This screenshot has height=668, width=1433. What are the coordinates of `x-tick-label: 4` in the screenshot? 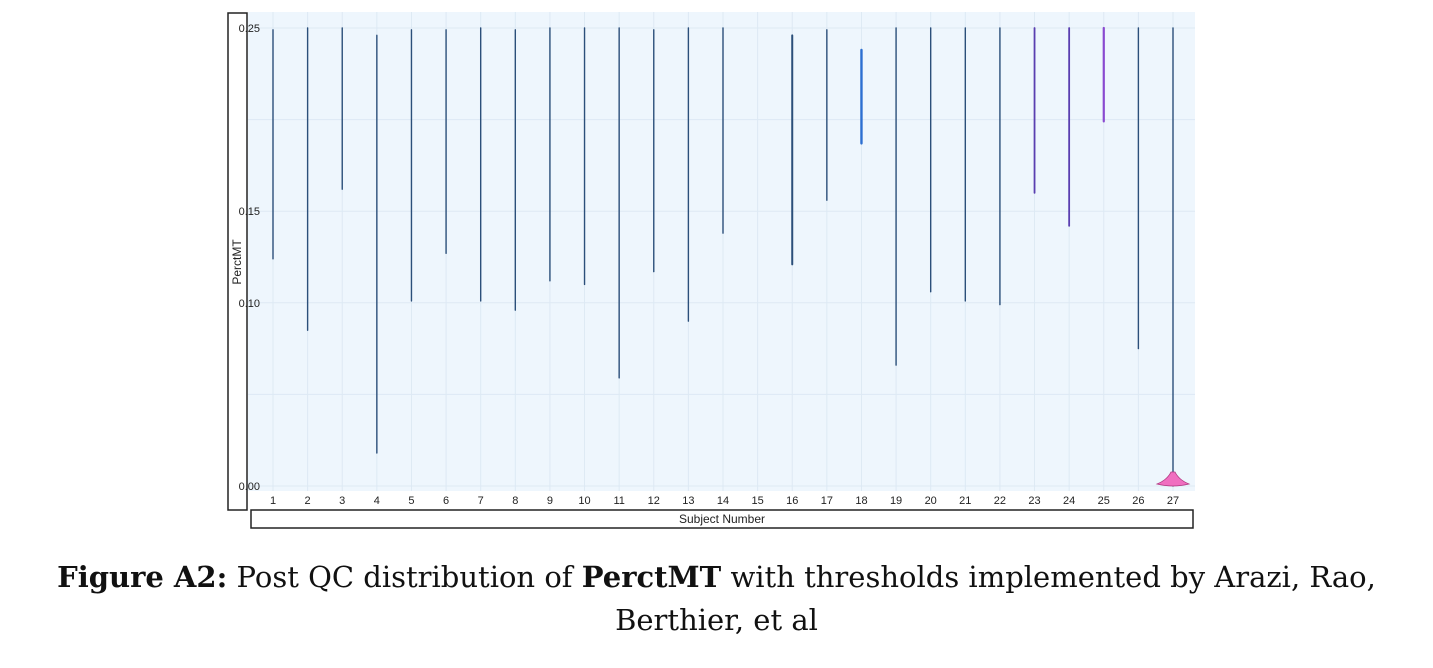 It's located at (377, 501).